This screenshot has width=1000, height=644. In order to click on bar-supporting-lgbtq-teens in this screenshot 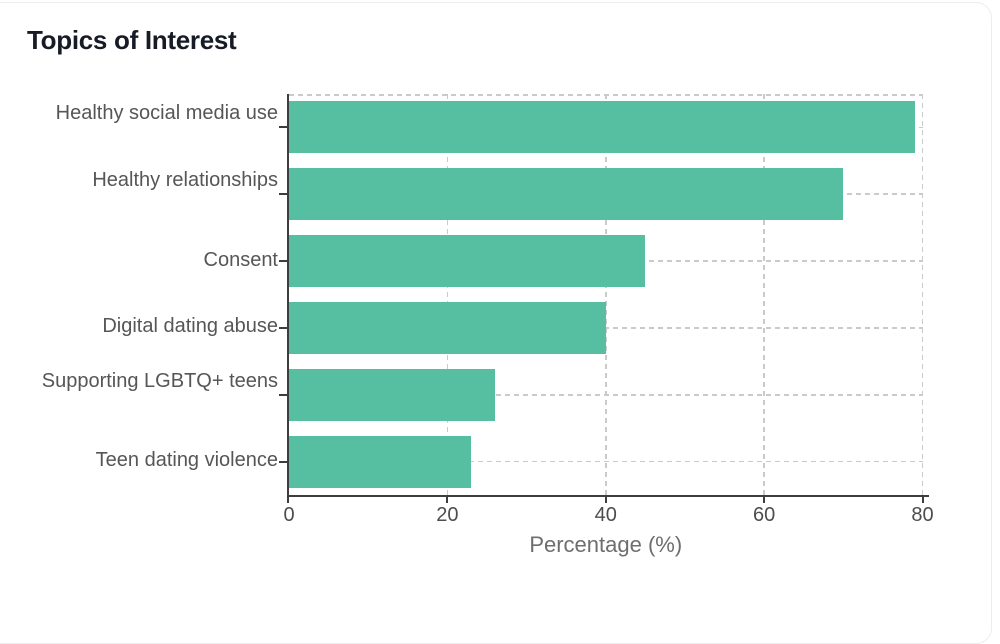, I will do `click(392, 394)`.